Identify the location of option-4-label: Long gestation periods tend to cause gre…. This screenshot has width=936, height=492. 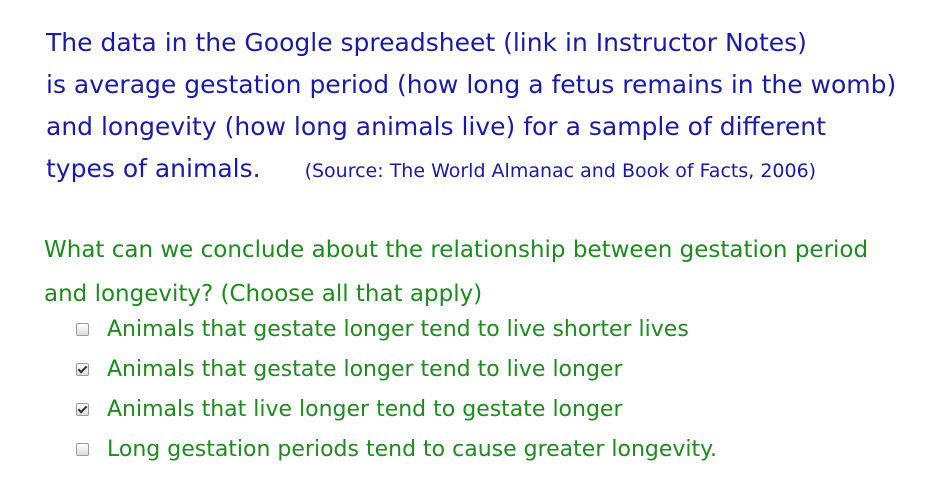
(412, 449).